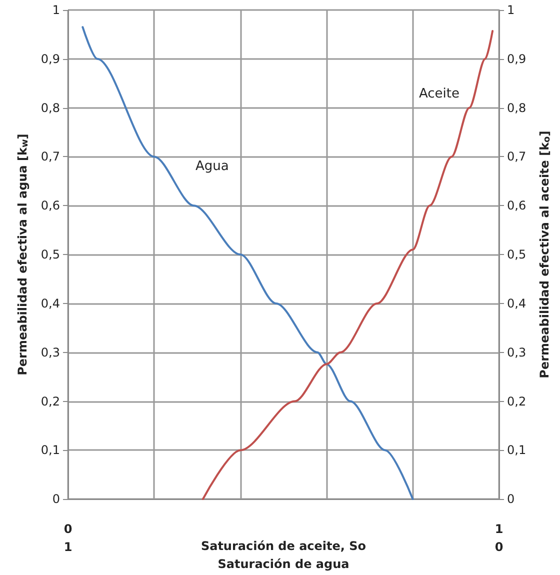 The height and width of the screenshot is (575, 560). I want to click on y2-tick-label: 0,1, so click(516, 450).